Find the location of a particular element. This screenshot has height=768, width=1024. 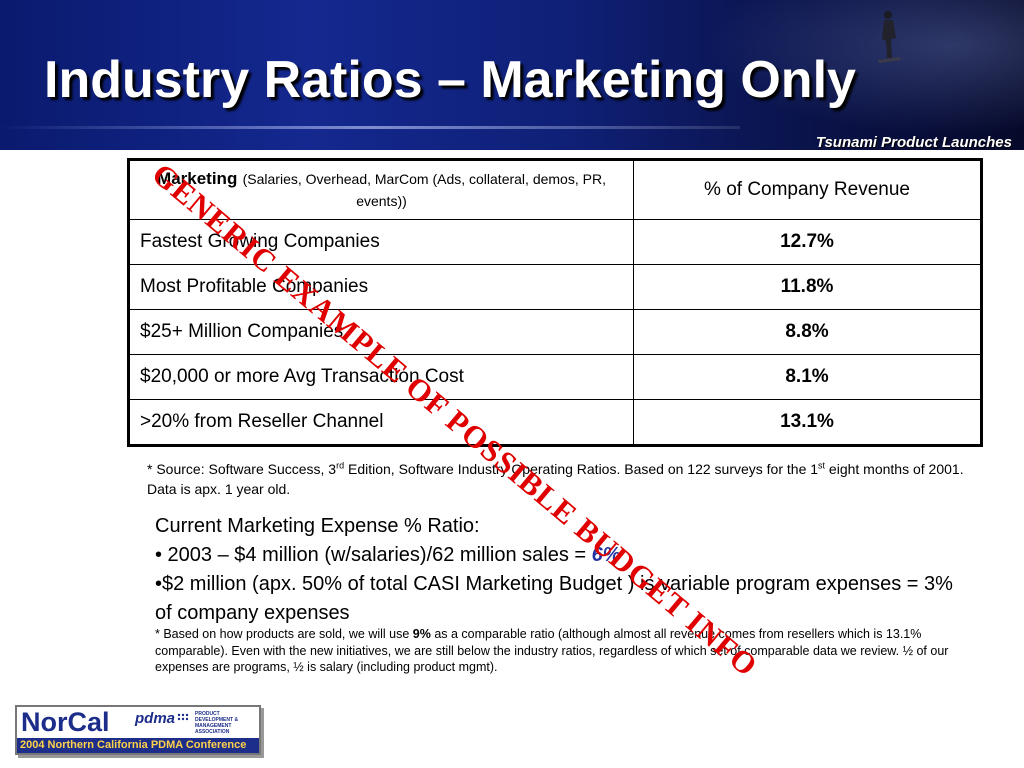

banner-glow is located at coordinates (844, 75).